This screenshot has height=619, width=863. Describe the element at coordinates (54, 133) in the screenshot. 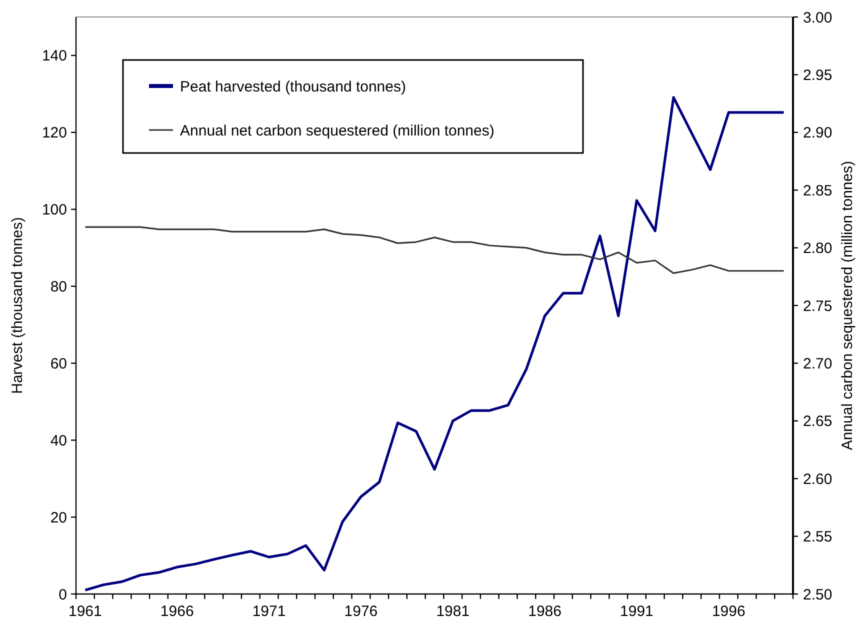

I see `y-tick-label: 120` at that location.